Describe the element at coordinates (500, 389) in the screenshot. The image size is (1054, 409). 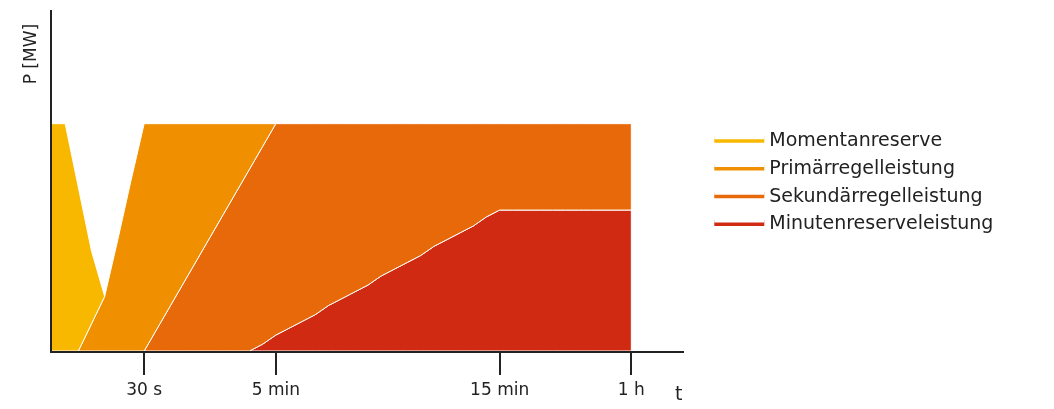
I see `x-tick-label: 15 min` at that location.